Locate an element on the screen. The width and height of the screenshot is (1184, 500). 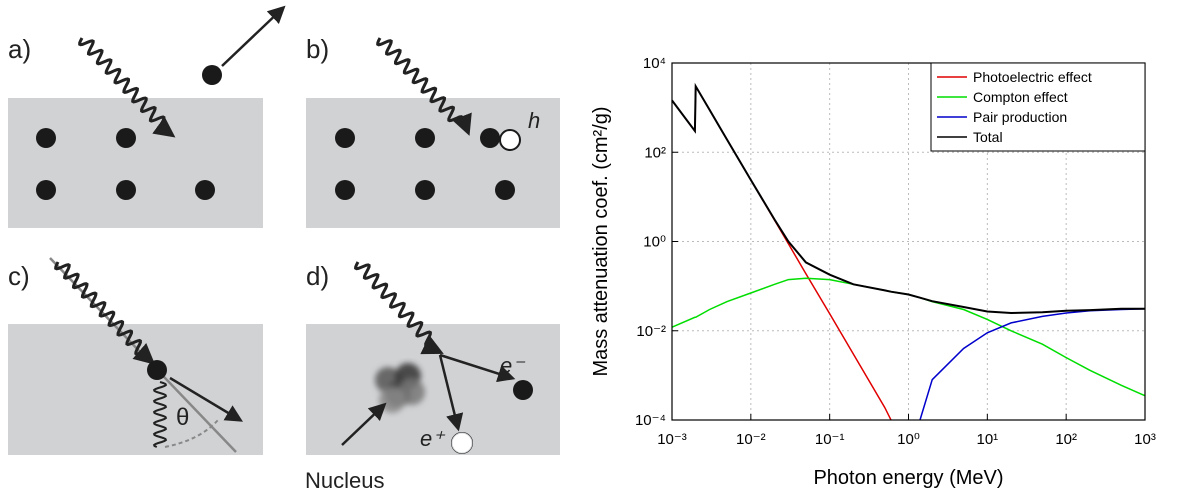
hole-label: h is located at coordinates (534, 120).